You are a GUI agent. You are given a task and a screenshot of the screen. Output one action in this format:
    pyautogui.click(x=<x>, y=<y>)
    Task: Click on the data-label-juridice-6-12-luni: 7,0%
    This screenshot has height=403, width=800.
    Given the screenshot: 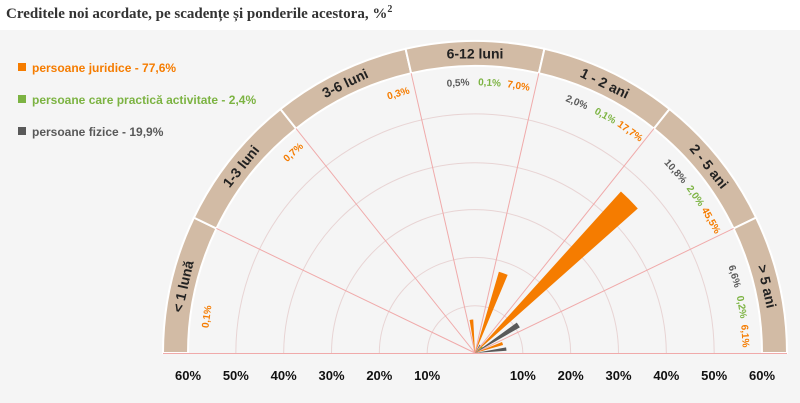 What is the action you would take?
    pyautogui.click(x=518, y=86)
    